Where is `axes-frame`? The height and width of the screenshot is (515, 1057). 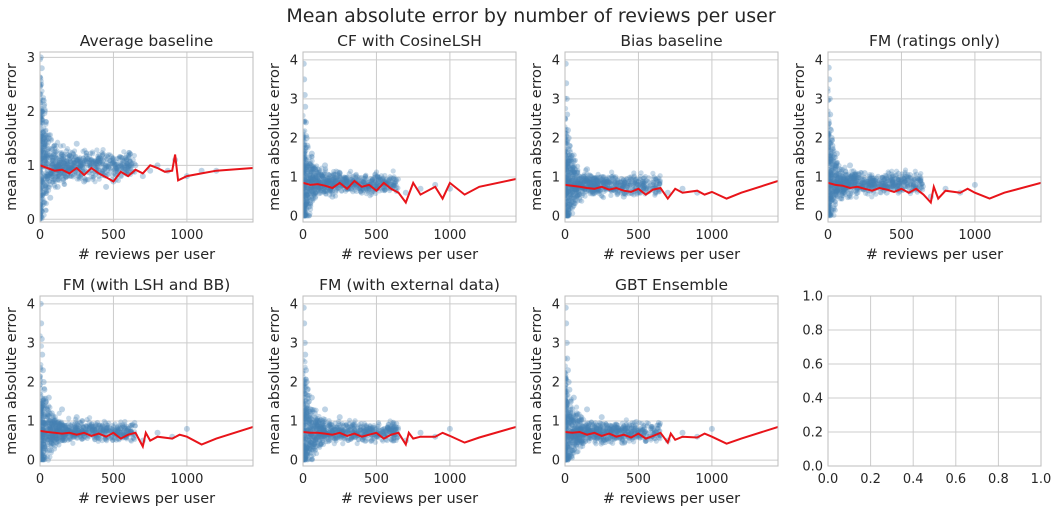 axes-frame is located at coordinates (146, 137).